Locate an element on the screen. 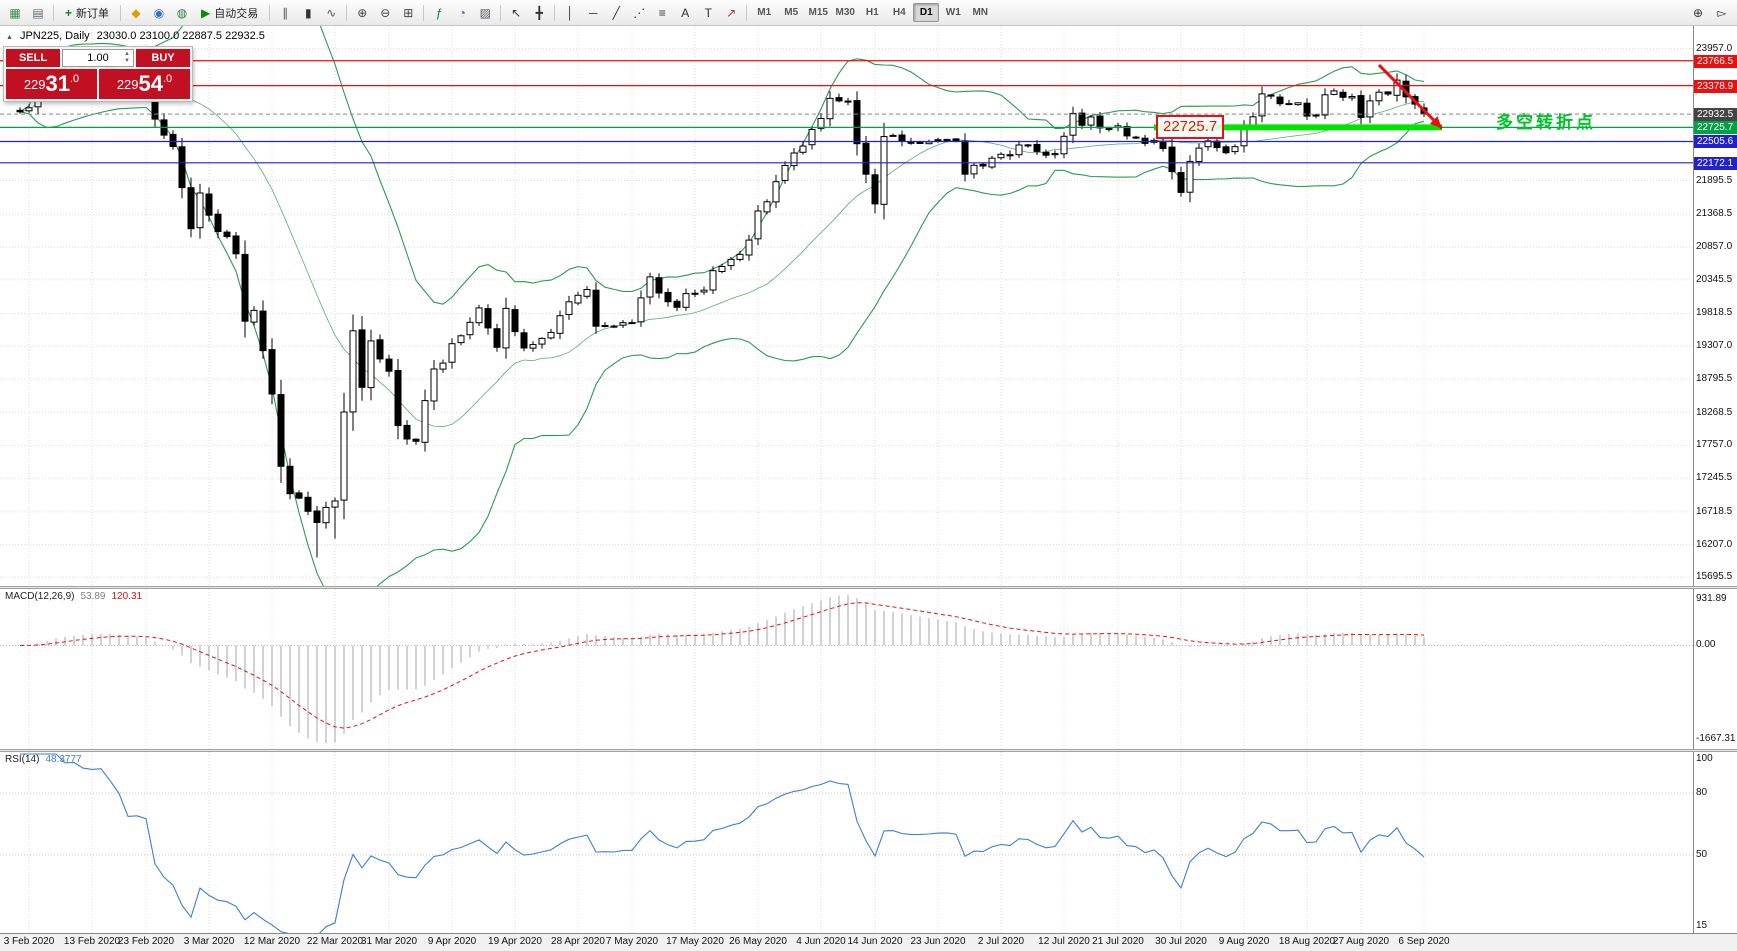 Image resolution: width=1737 pixels, height=951 pixels. horizontal-line-button: ─ is located at coordinates (593, 13).